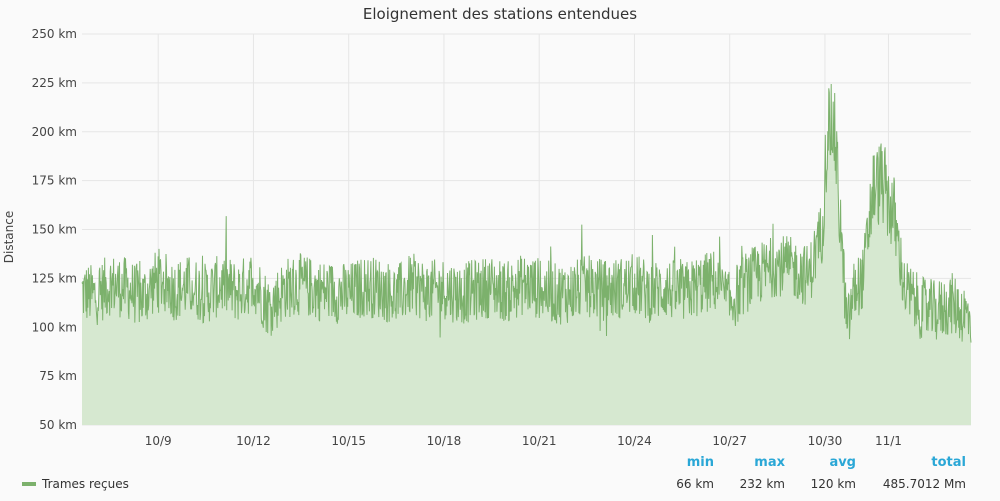  I want to click on y-axis-label: Distance, so click(9, 237).